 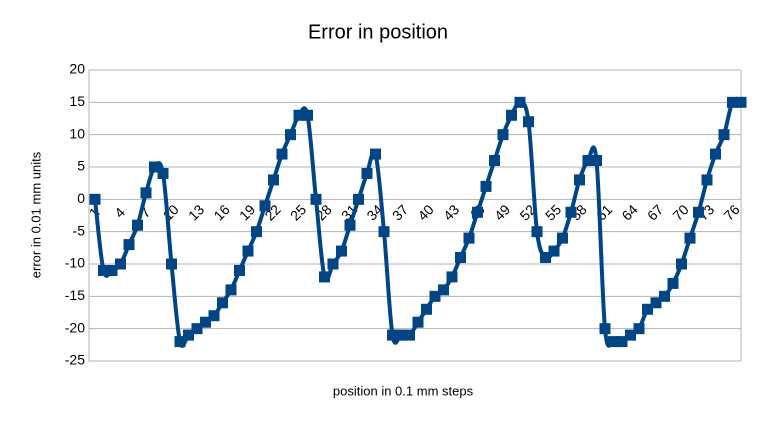 I want to click on y-tick-label: 20, so click(x=77, y=69).